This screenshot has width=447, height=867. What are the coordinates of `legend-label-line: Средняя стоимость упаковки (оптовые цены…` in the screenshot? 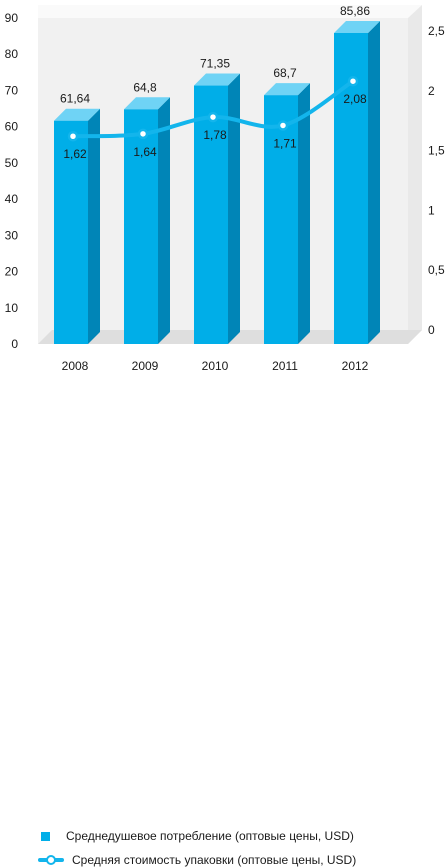 It's located at (214, 860).